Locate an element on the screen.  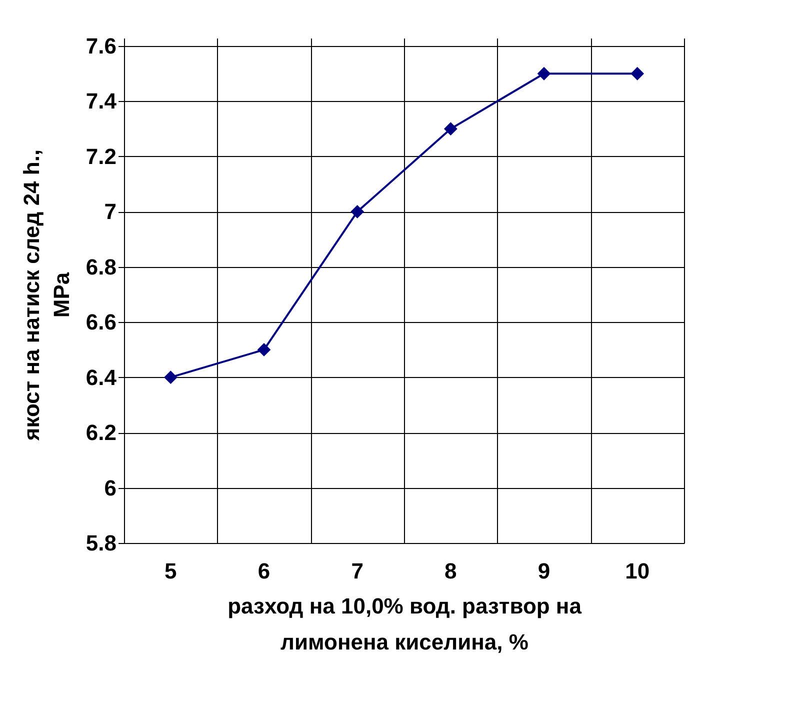
x-tick-label: 10 is located at coordinates (637, 571).